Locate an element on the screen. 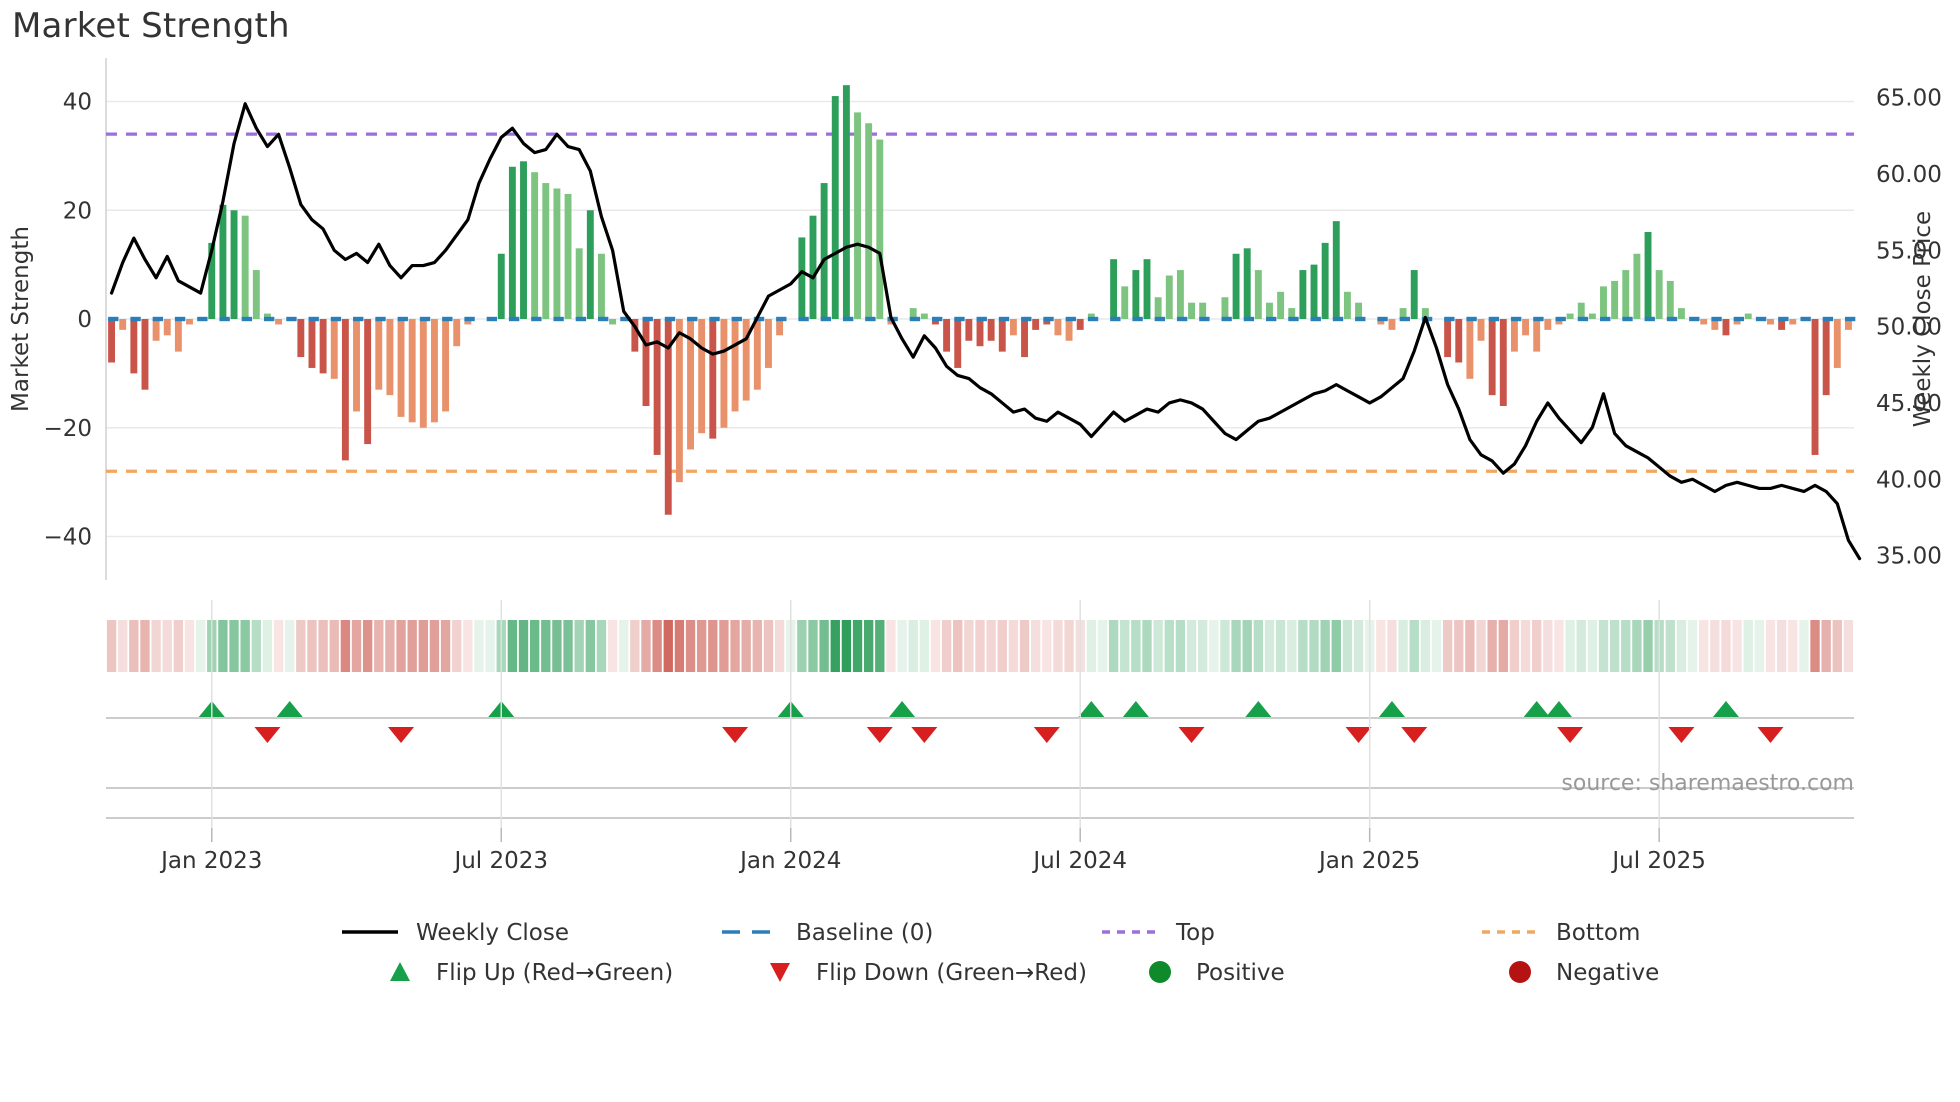  y-right-tick-label: 35.00 is located at coordinates (1909, 557).